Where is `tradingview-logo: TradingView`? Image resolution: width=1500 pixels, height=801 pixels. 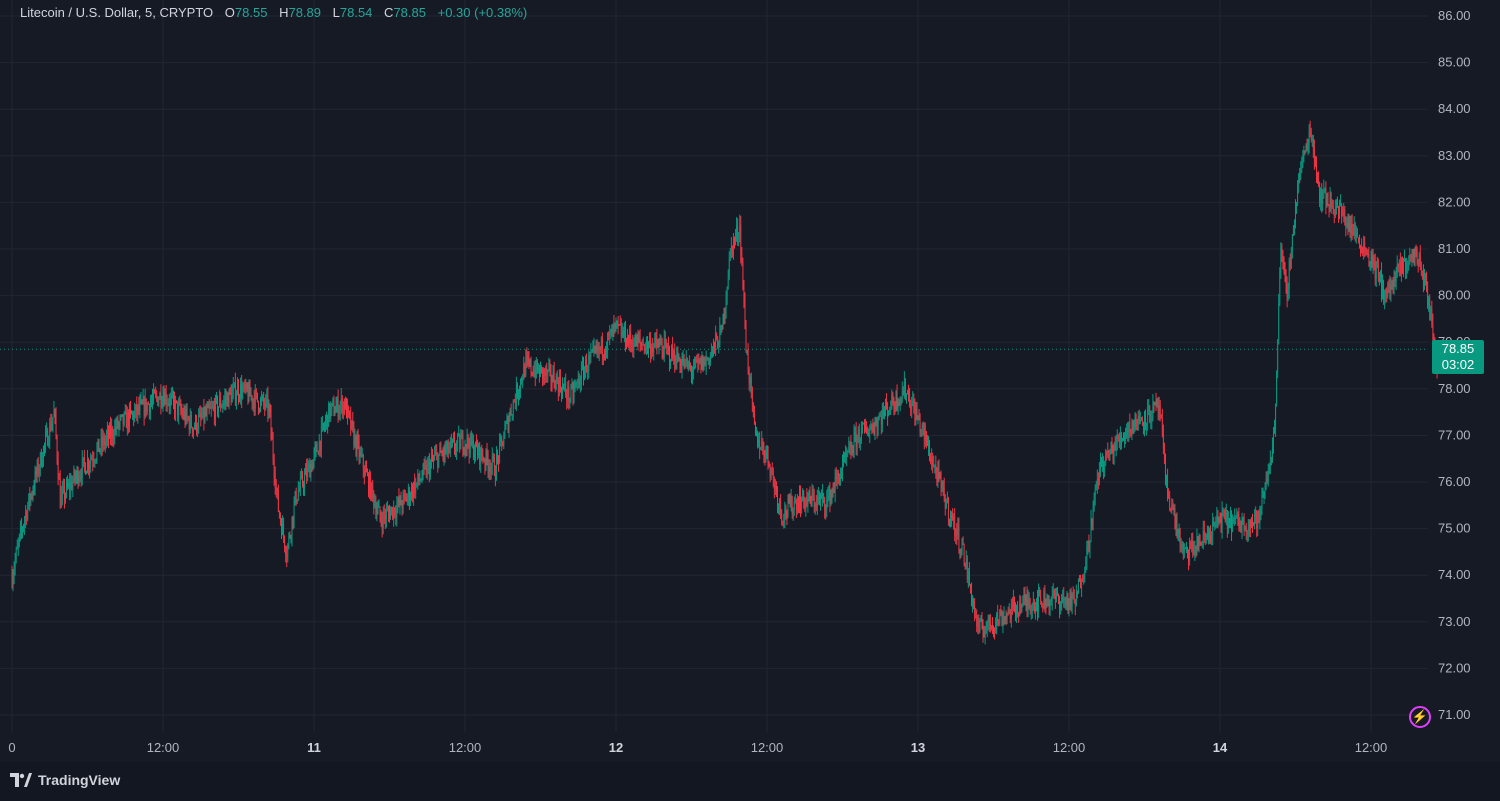
tradingview-logo: TradingView is located at coordinates (65, 780).